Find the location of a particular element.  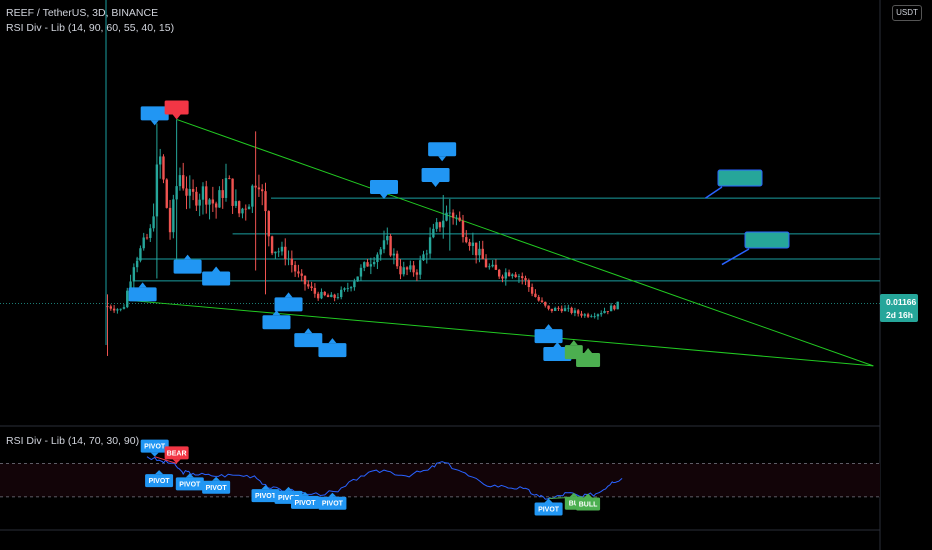

trendline is located at coordinates (501, 333).